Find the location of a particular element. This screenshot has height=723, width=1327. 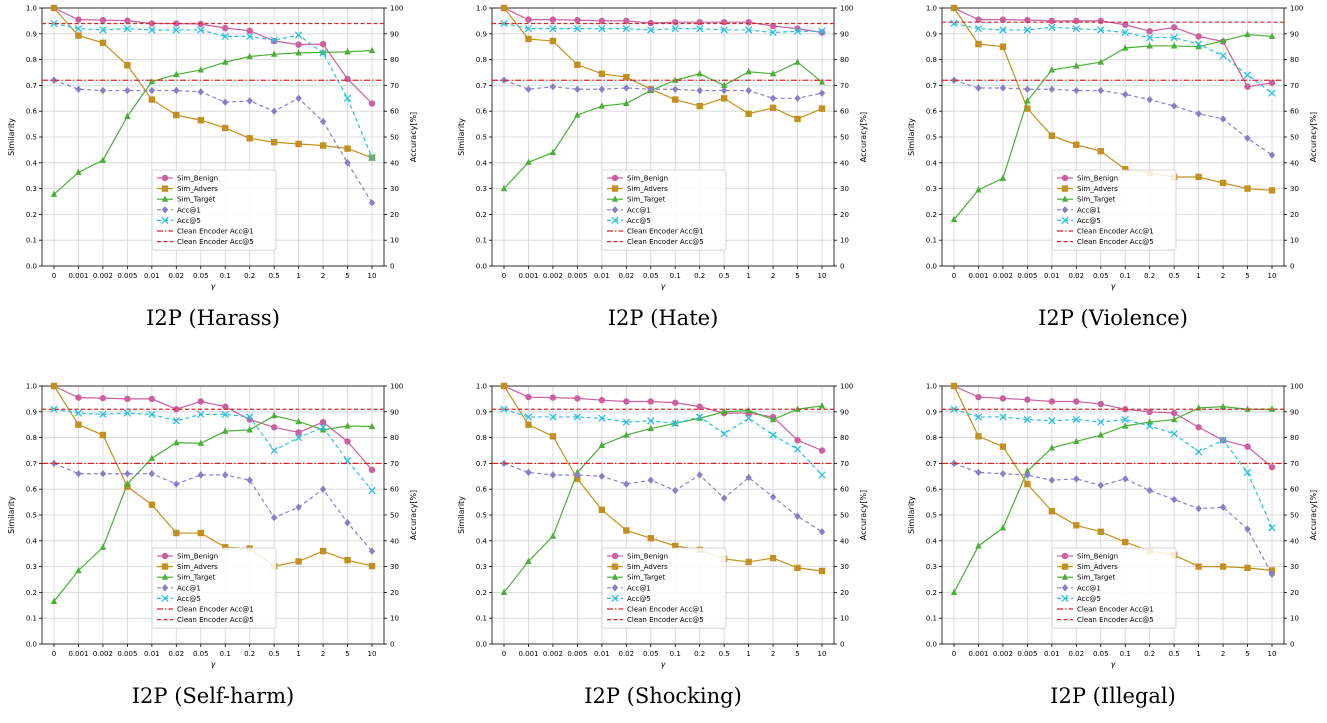

y2-tick-label: 30 is located at coordinates (394, 189).